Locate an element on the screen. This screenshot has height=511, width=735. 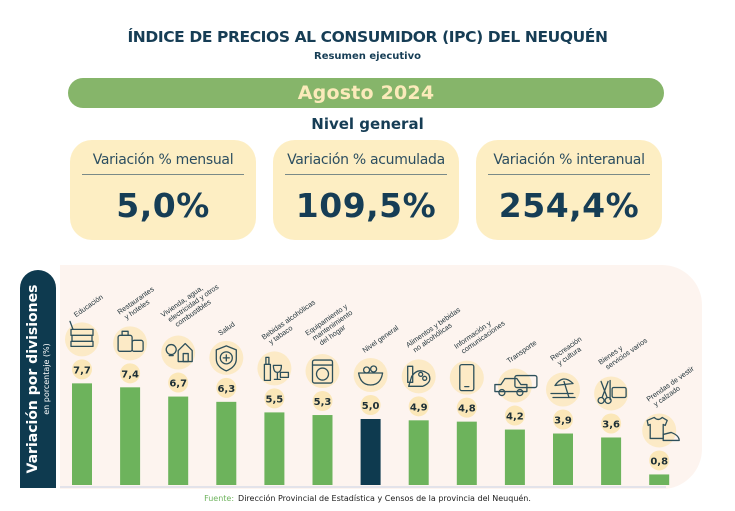
card-monthly: Variación % mensual 5,0% is located at coordinates (163, 190).